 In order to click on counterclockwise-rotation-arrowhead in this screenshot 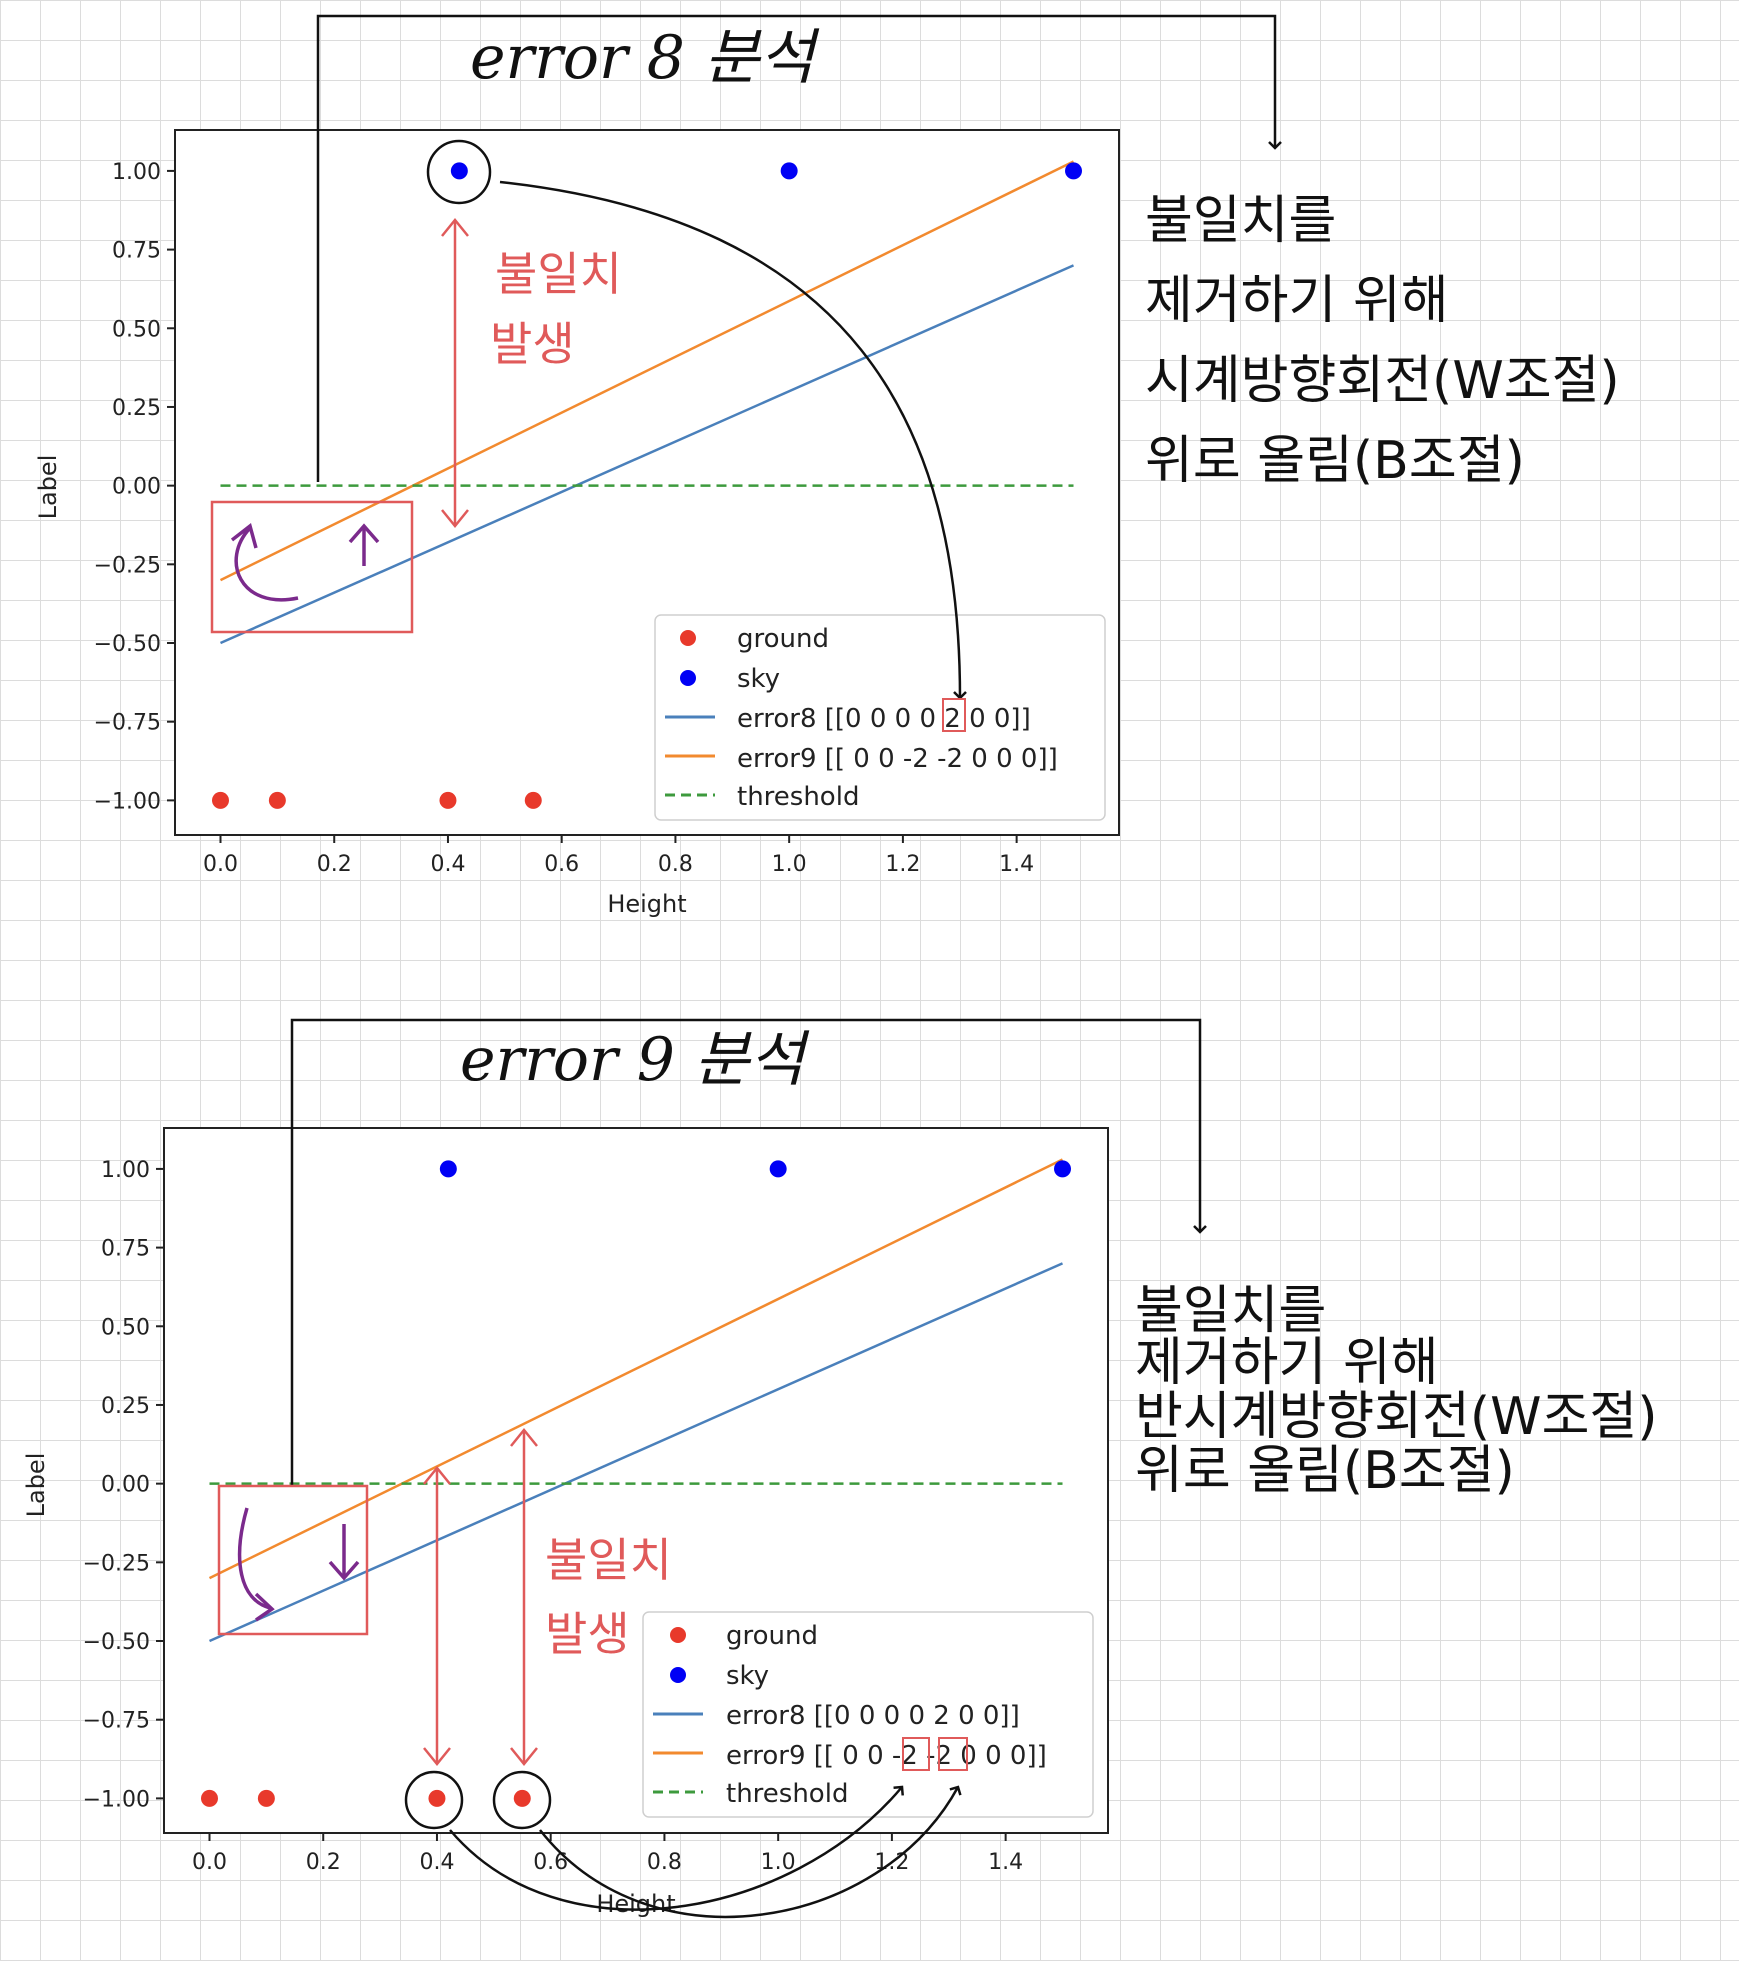, I will do `click(264, 1607)`.